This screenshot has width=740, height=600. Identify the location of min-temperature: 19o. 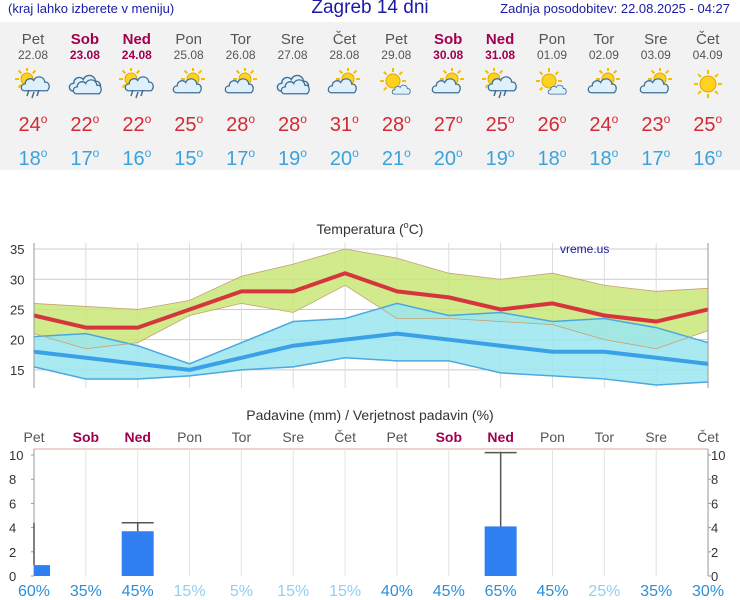
(500, 156).